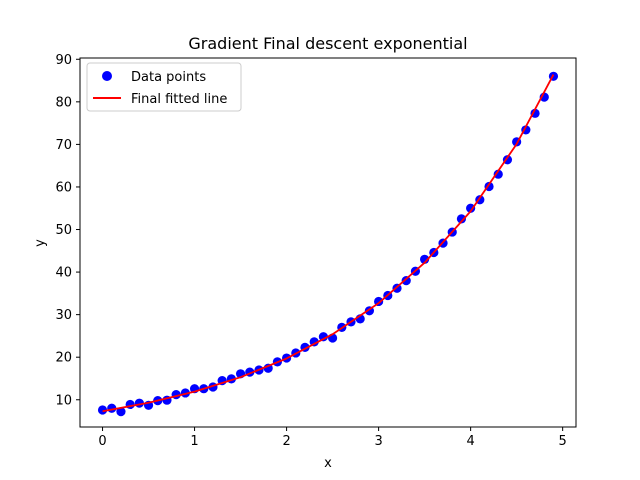 The image size is (640, 480). Describe the element at coordinates (63, 187) in the screenshot. I see `y-tick-label: 60` at that location.